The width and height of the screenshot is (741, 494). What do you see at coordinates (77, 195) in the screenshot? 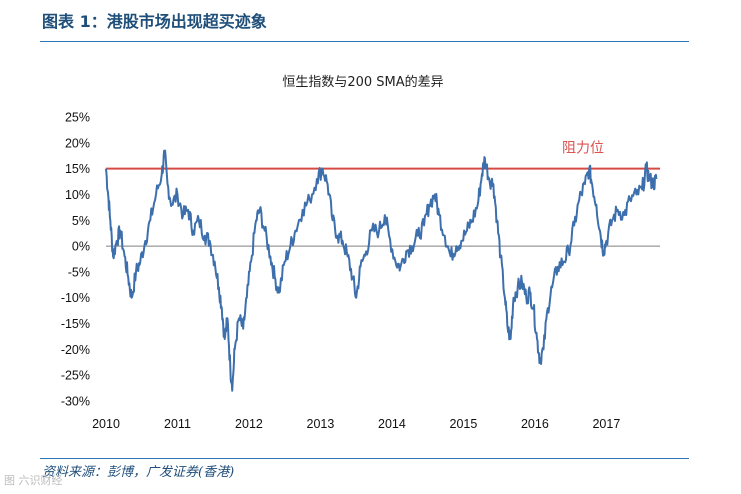
I see `y-tick-label: 10%` at bounding box center [77, 195].